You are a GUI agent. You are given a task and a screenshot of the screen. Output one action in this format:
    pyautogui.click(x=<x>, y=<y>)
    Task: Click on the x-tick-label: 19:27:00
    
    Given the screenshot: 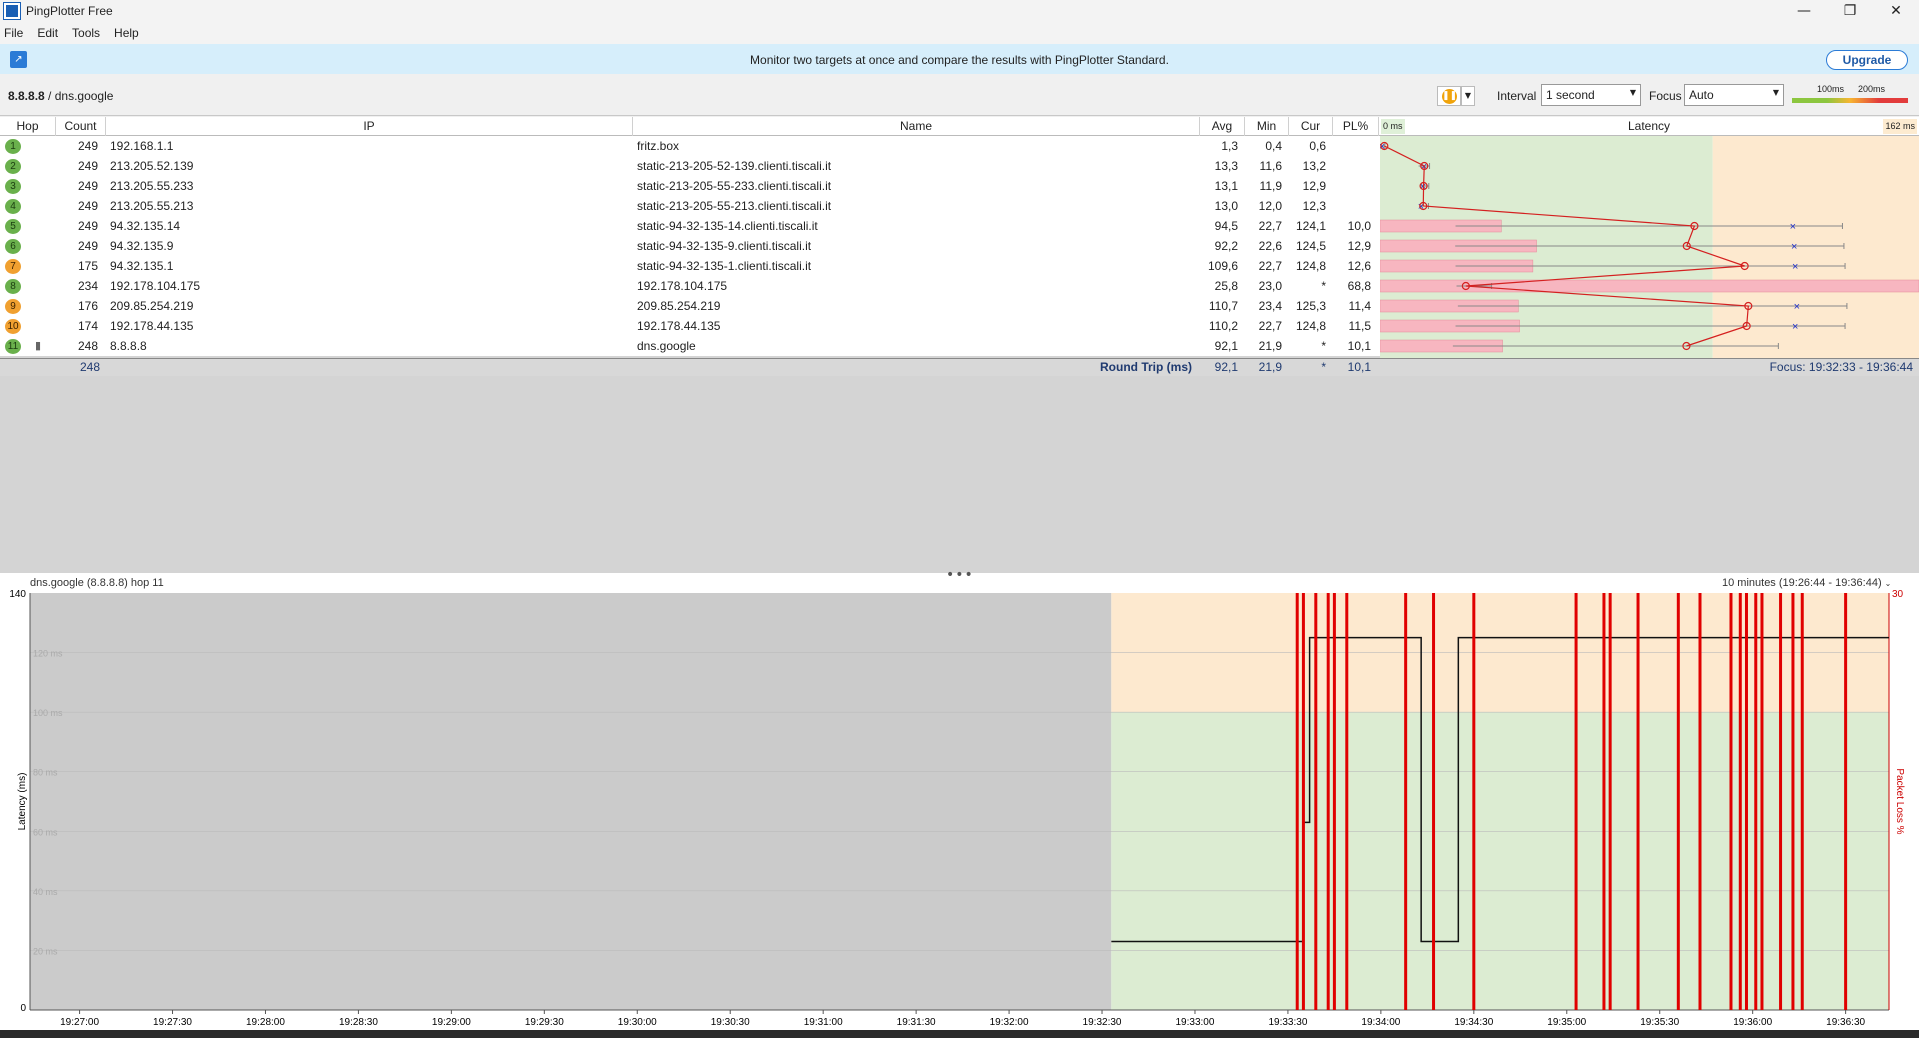 What is the action you would take?
    pyautogui.click(x=79, y=1022)
    